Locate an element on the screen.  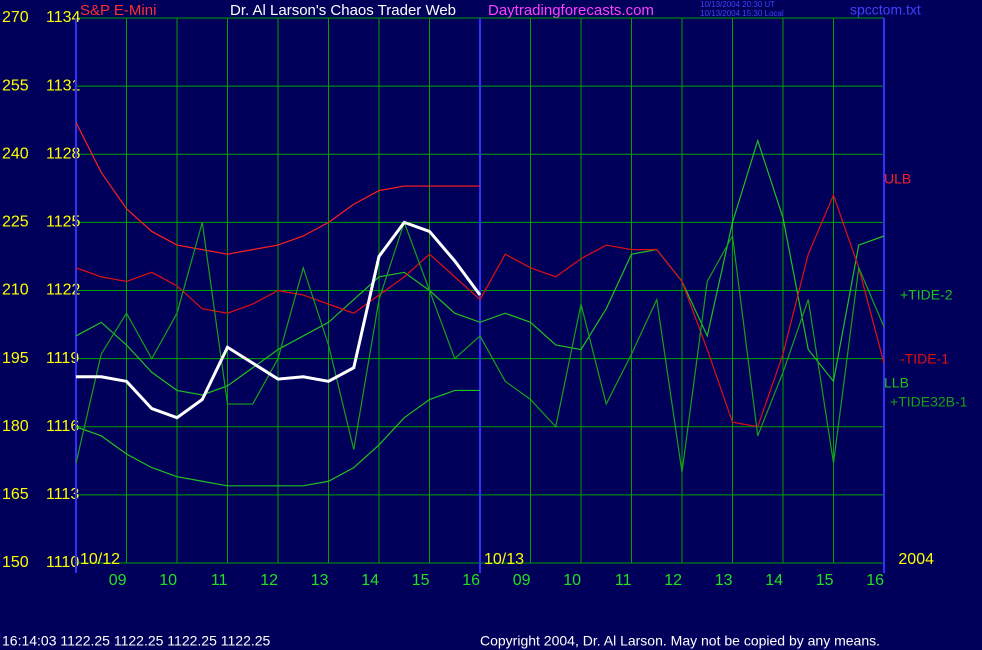
y2-tick-label: 1122 is located at coordinates (63, 290).